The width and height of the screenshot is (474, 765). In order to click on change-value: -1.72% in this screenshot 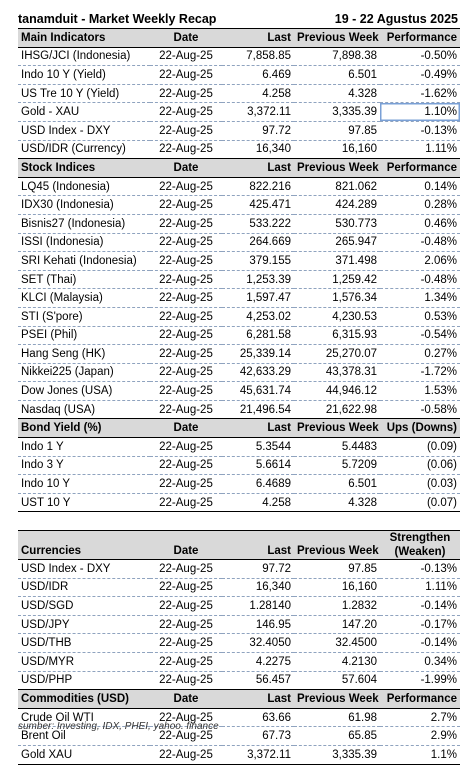, I will do `click(420, 373)`.